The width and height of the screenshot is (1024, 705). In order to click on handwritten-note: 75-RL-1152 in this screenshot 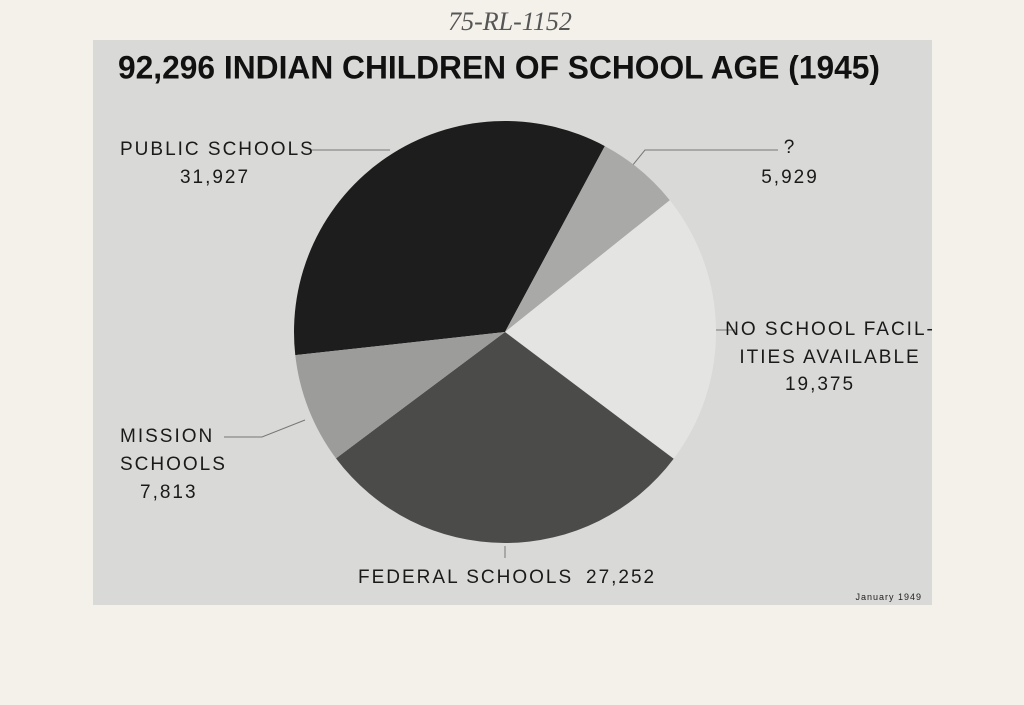, I will do `click(510, 21)`.